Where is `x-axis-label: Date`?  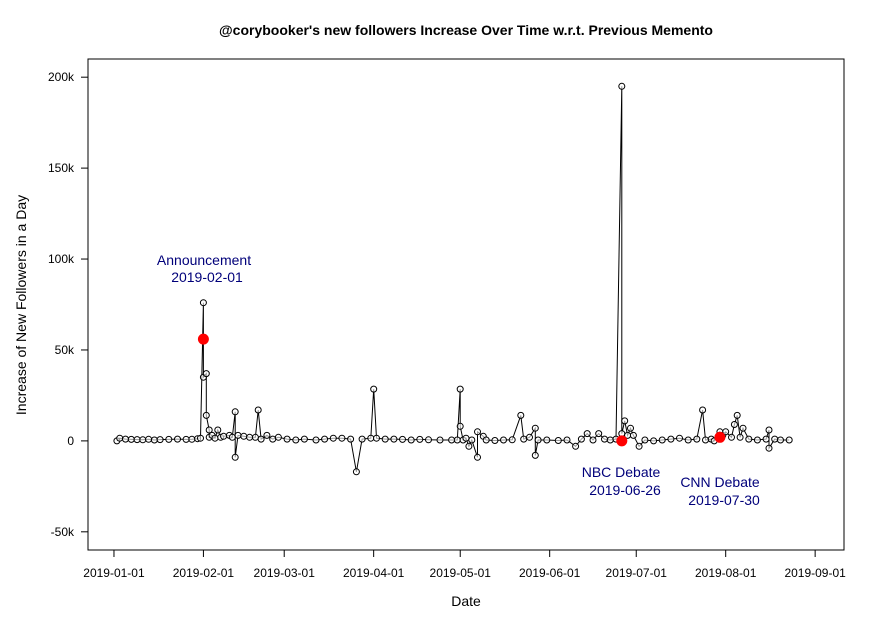
x-axis-label: Date is located at coordinates (466, 601).